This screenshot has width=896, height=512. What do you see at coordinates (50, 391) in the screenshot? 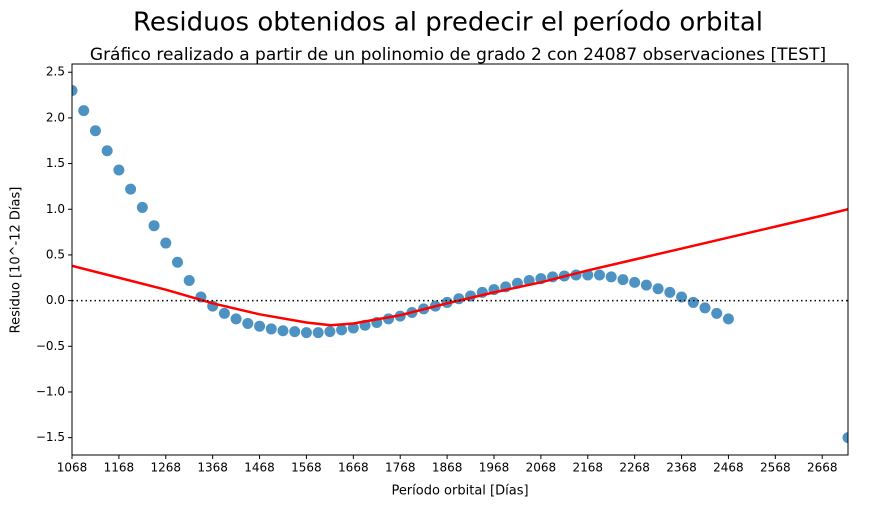
I see `y-tick-label: −1.0` at bounding box center [50, 391].